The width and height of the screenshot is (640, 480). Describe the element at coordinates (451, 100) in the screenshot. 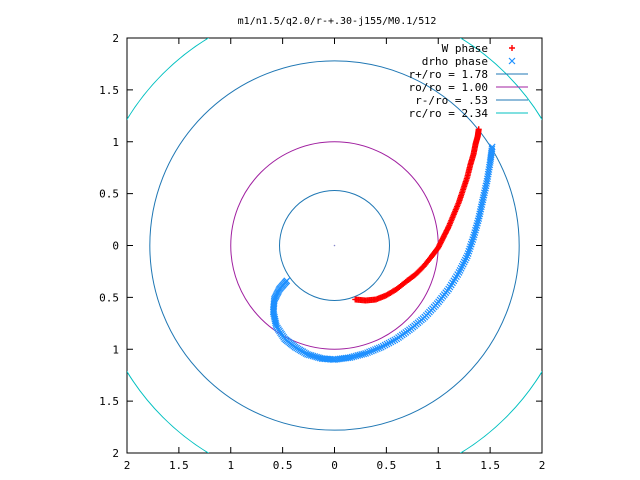

I see `legend-label: r-/ro = .53` at that location.